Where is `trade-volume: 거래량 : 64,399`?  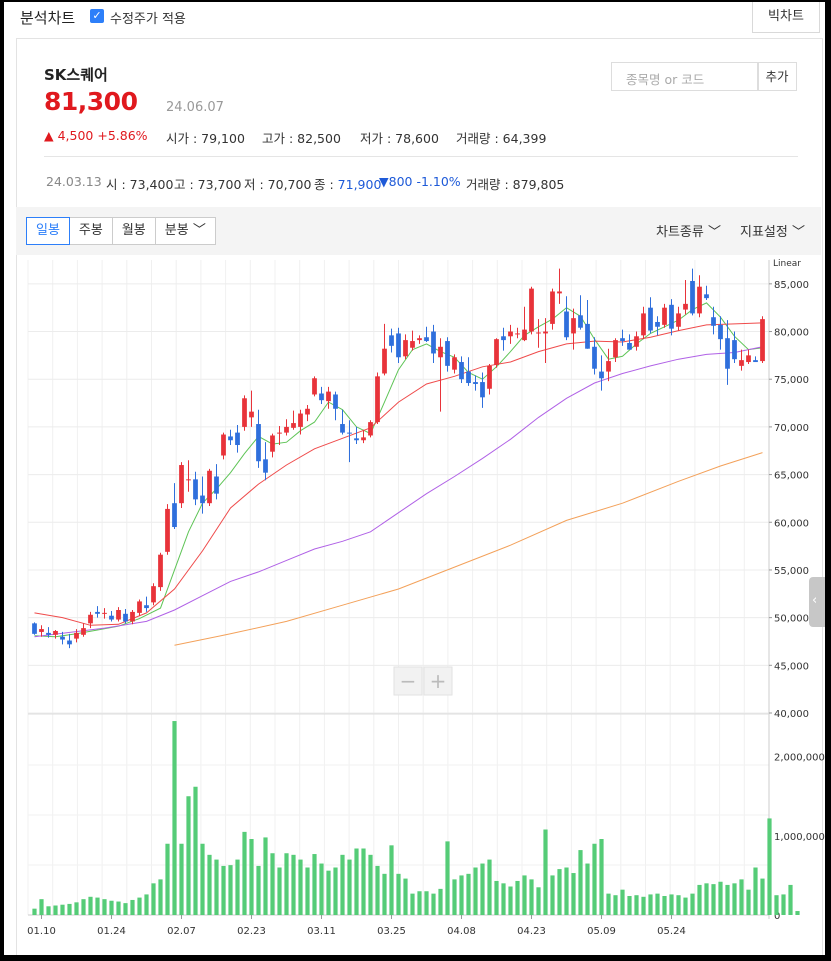 trade-volume: 거래량 : 64,399 is located at coordinates (501, 138).